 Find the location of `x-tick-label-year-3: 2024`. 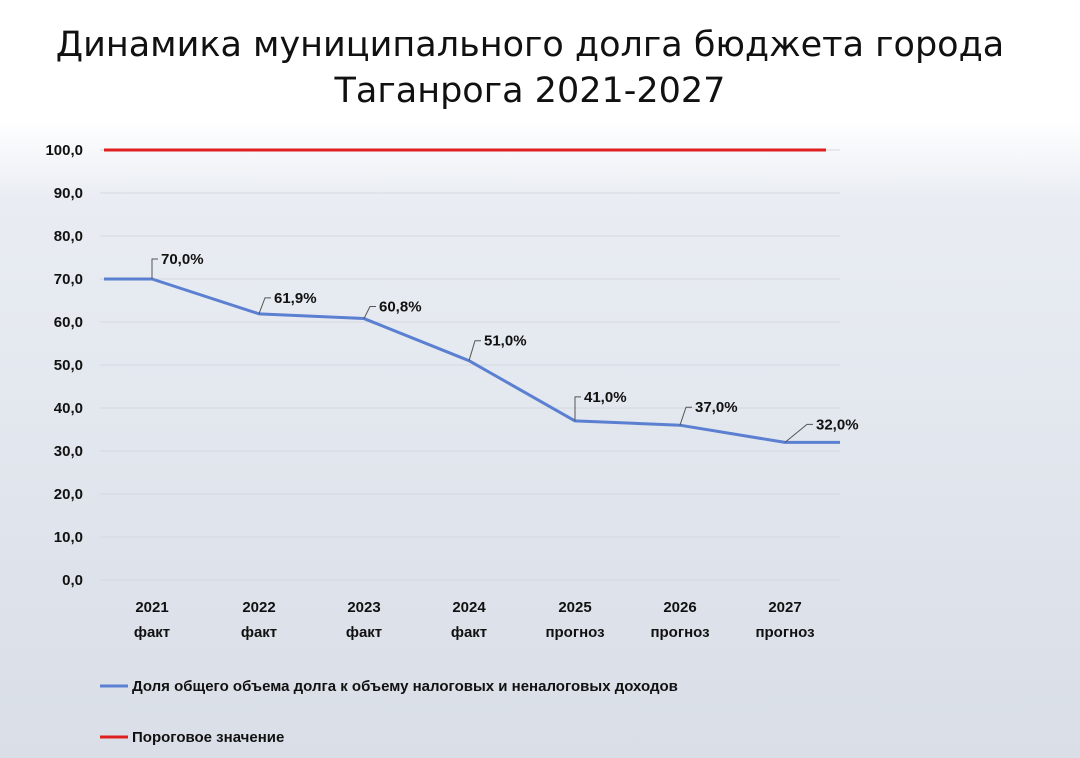

x-tick-label-year-3: 2024 is located at coordinates (469, 607).